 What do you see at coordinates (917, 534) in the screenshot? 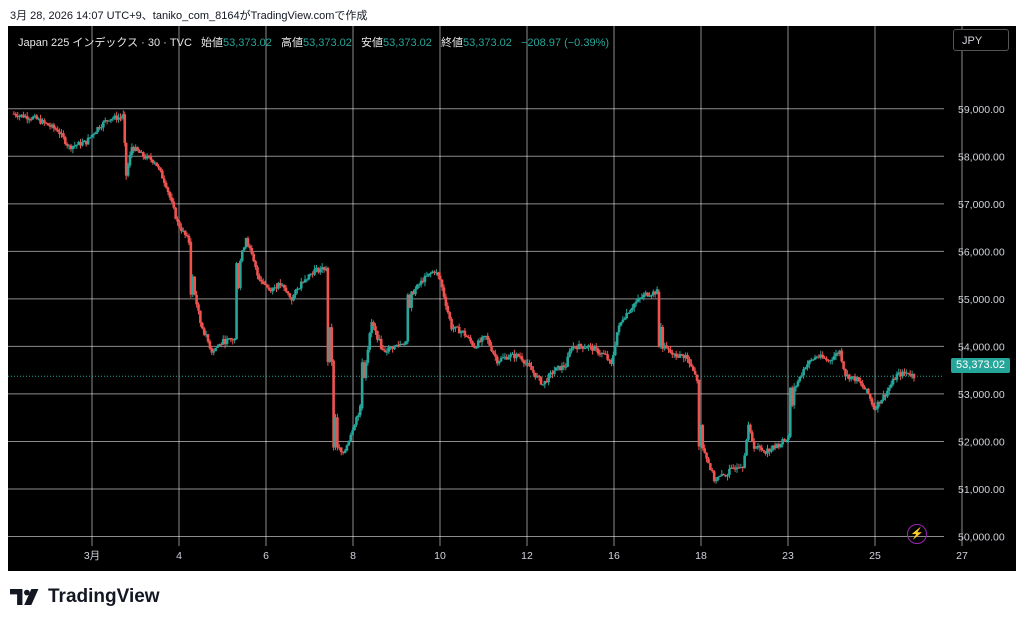
I see `lightning-icon: ⚡` at bounding box center [917, 534].